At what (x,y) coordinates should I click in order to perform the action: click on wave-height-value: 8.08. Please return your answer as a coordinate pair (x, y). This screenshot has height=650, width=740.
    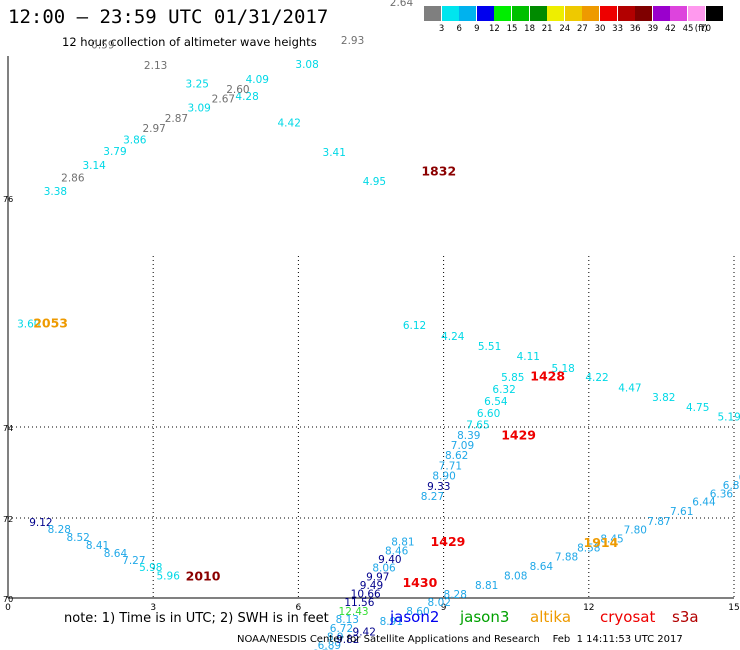
    Looking at the image, I should click on (515, 577).